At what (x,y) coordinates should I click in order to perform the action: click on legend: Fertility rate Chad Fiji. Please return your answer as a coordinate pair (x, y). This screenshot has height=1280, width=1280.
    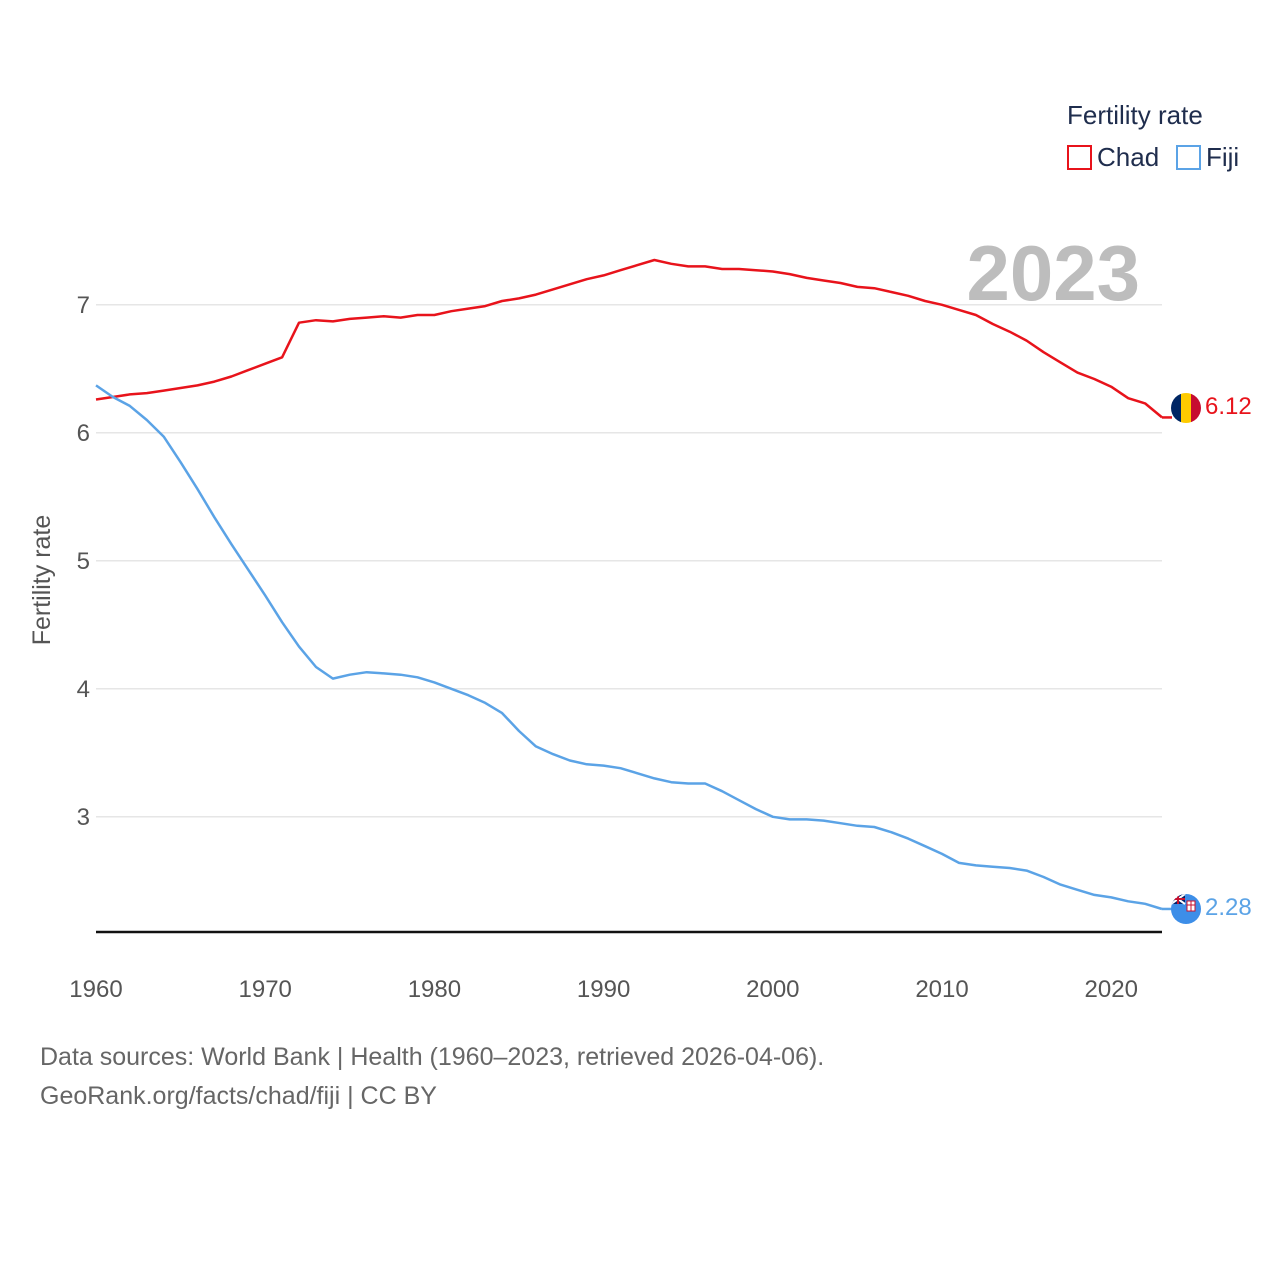
    Looking at the image, I should click on (1153, 136).